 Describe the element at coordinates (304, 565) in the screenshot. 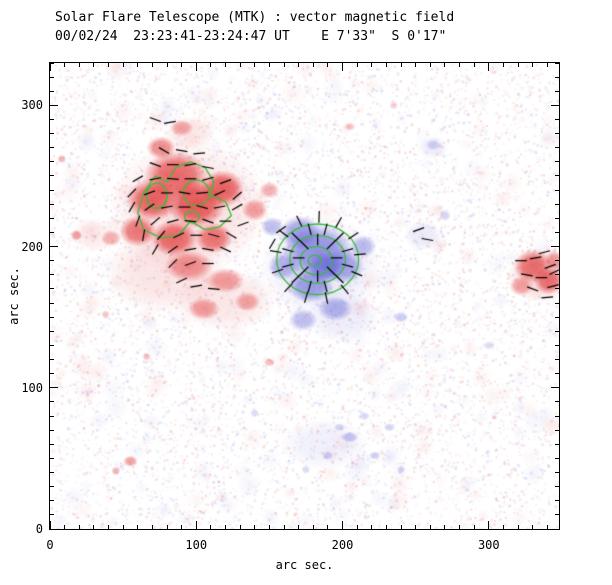

I see `x-axis-label: arc sec.` at that location.